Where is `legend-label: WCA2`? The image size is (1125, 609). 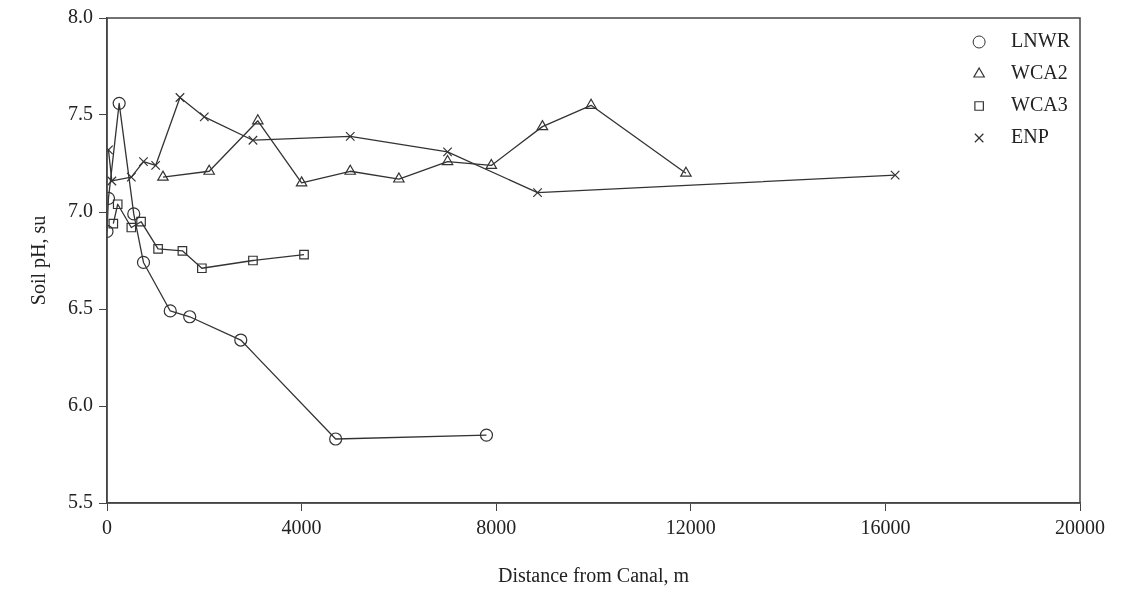 legend-label: WCA2 is located at coordinates (1039, 72).